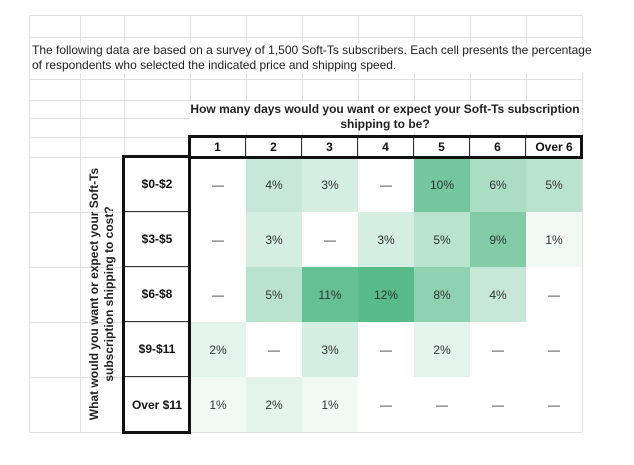 The height and width of the screenshot is (465, 634). Describe the element at coordinates (442, 147) in the screenshot. I see `column-header: 5` at that location.